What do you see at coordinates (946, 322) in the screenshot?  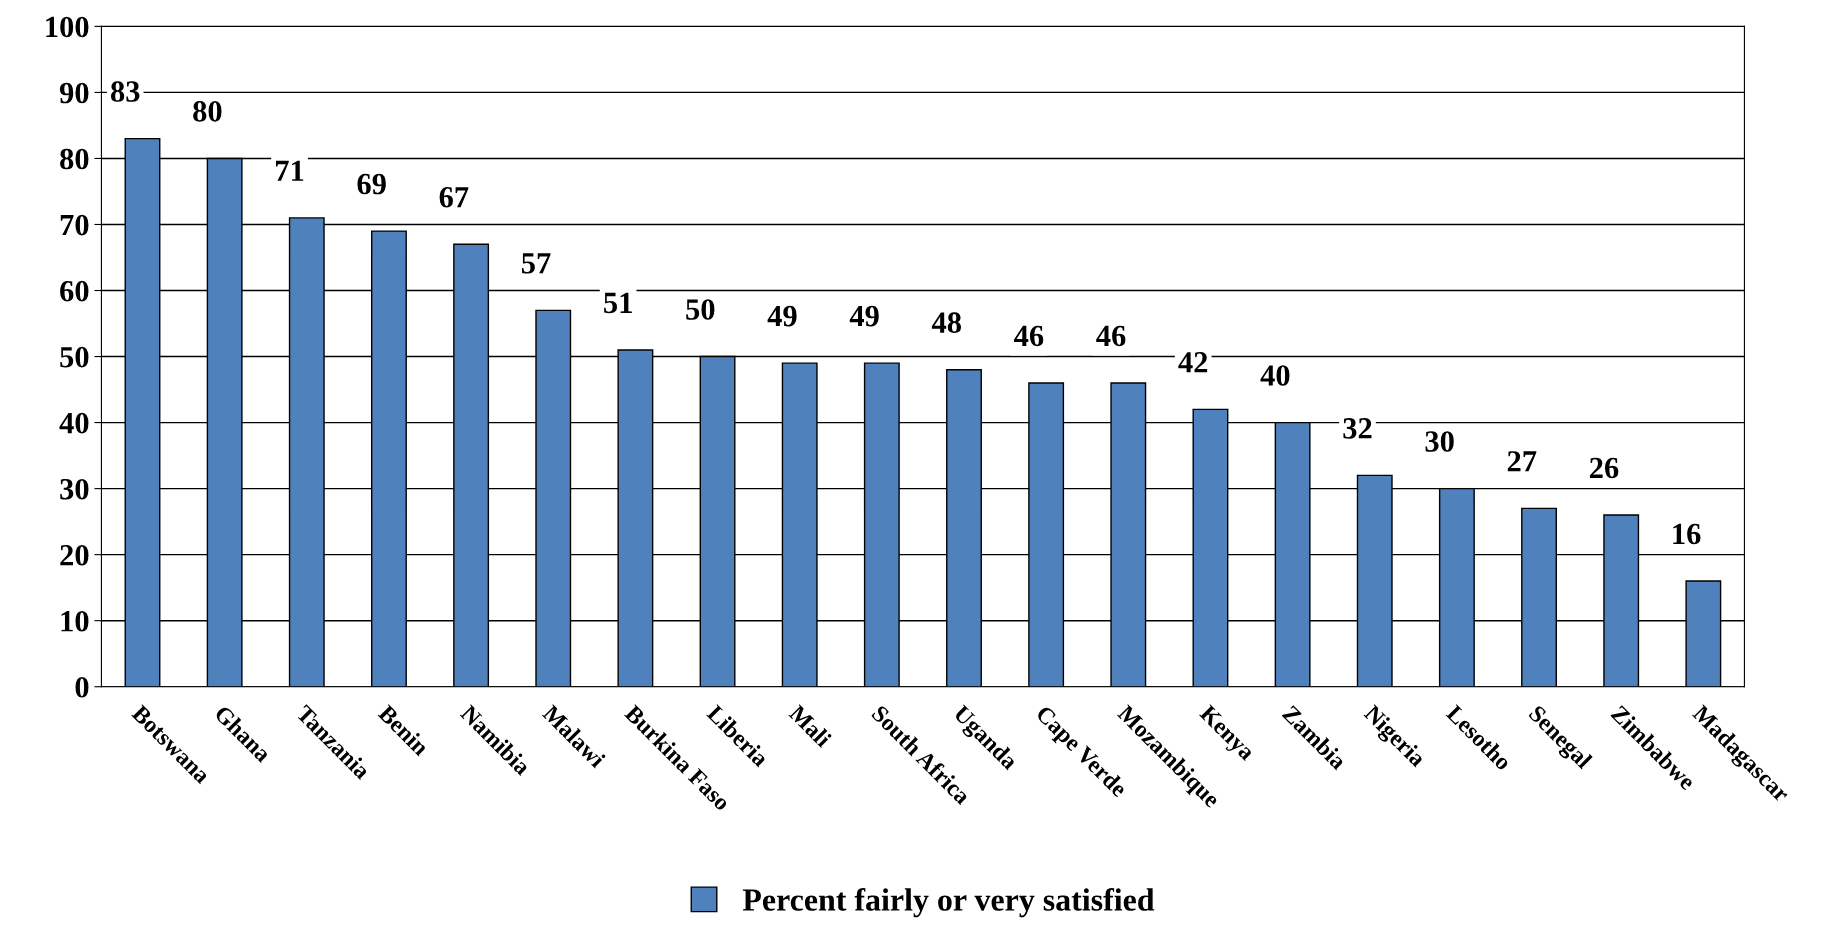 I see `data-label: 48` at bounding box center [946, 322].